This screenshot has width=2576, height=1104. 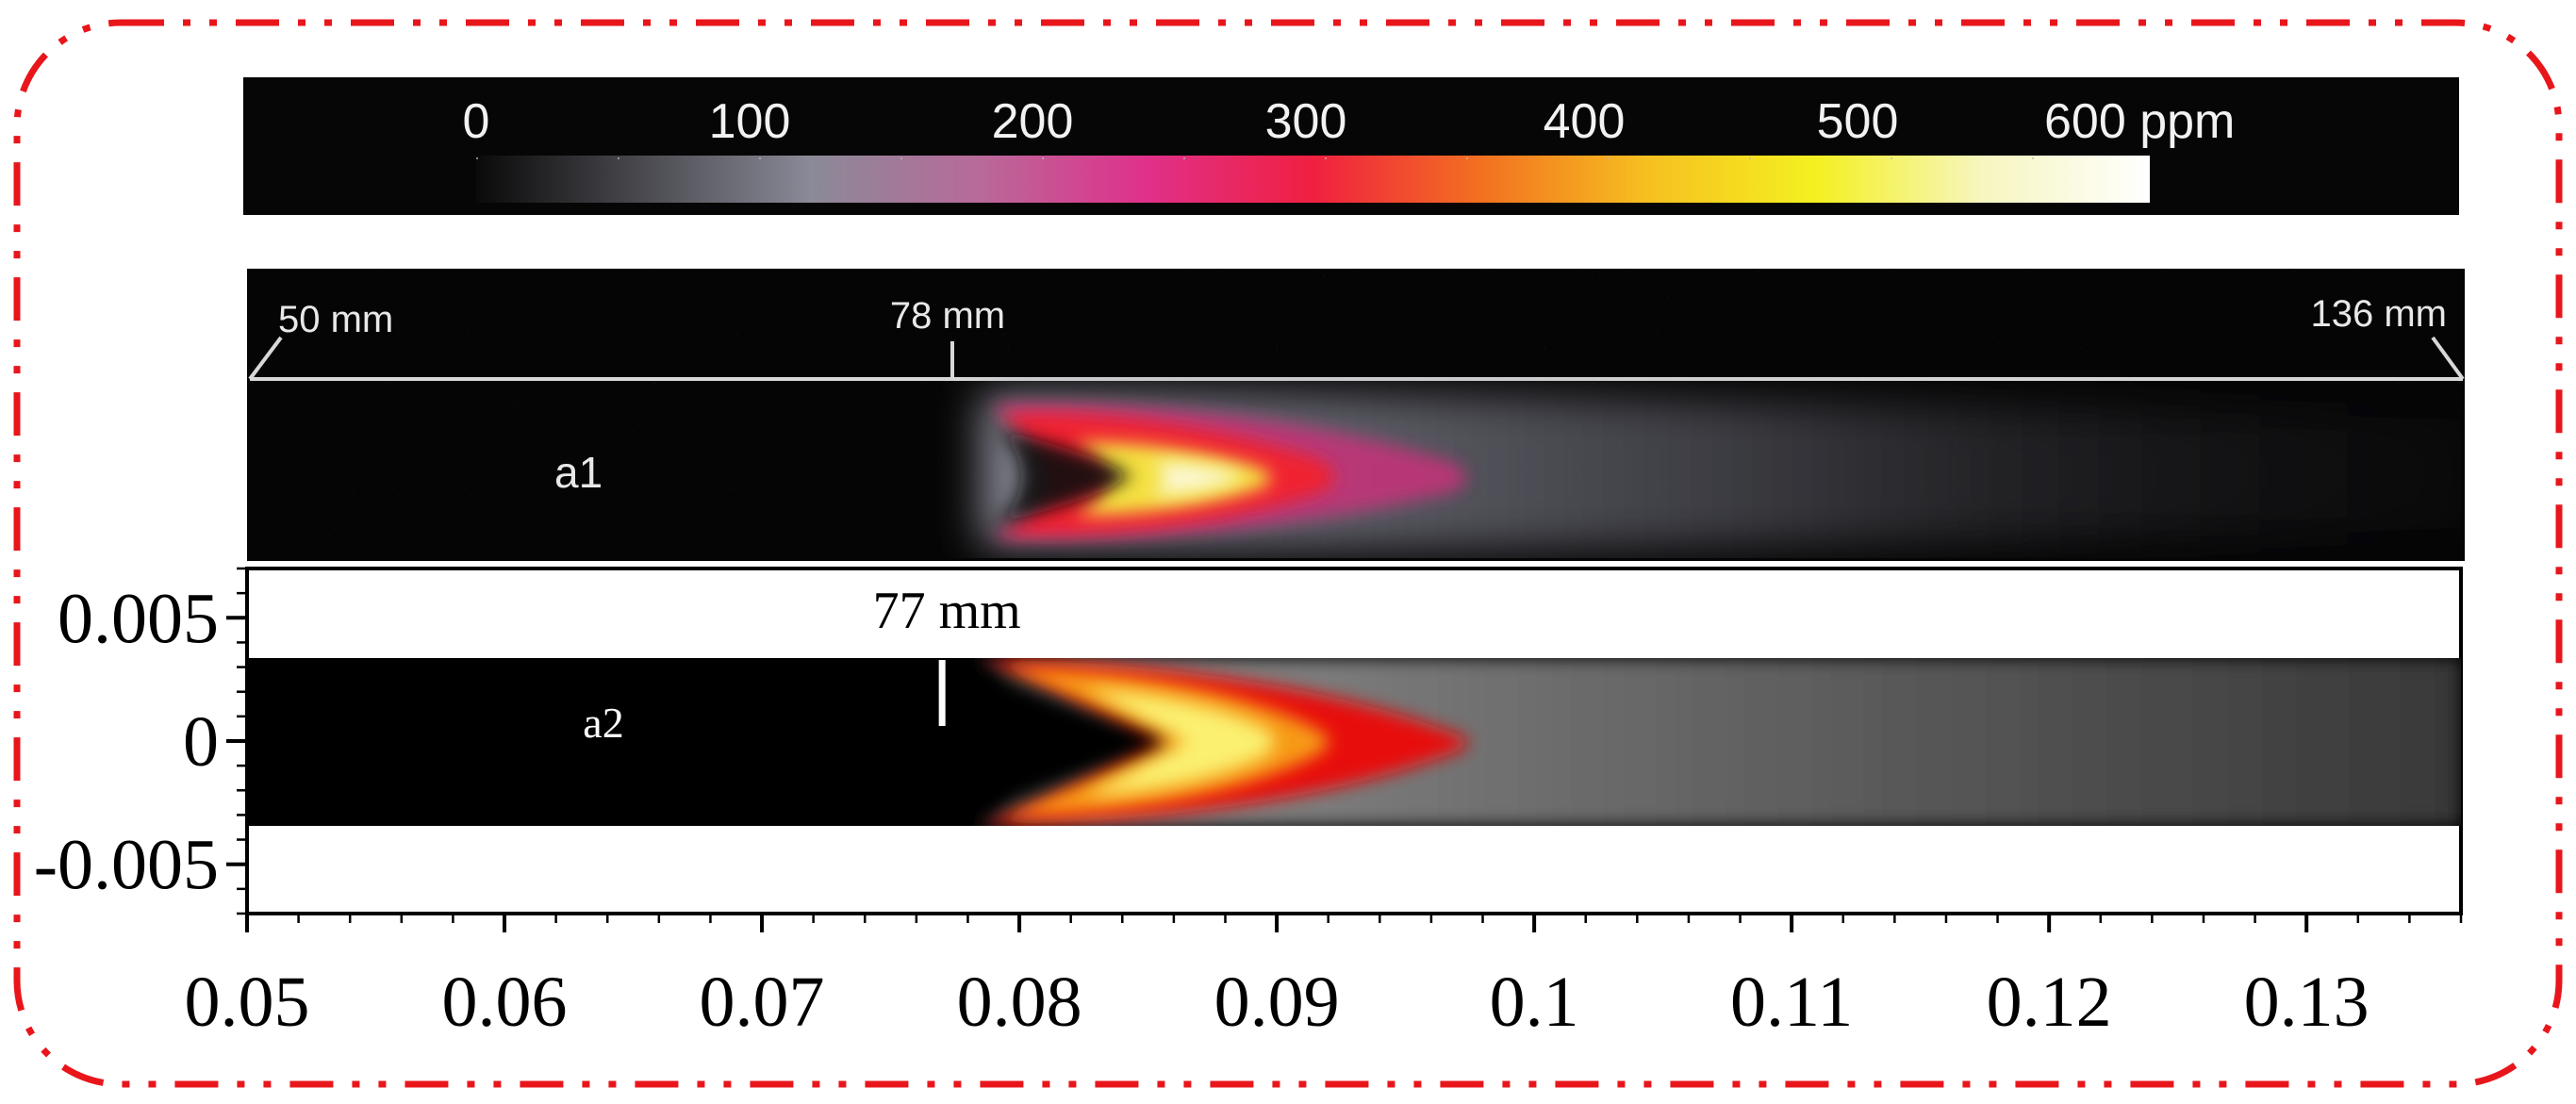 I want to click on x-tick-label: 0.09, so click(x=1277, y=1002).